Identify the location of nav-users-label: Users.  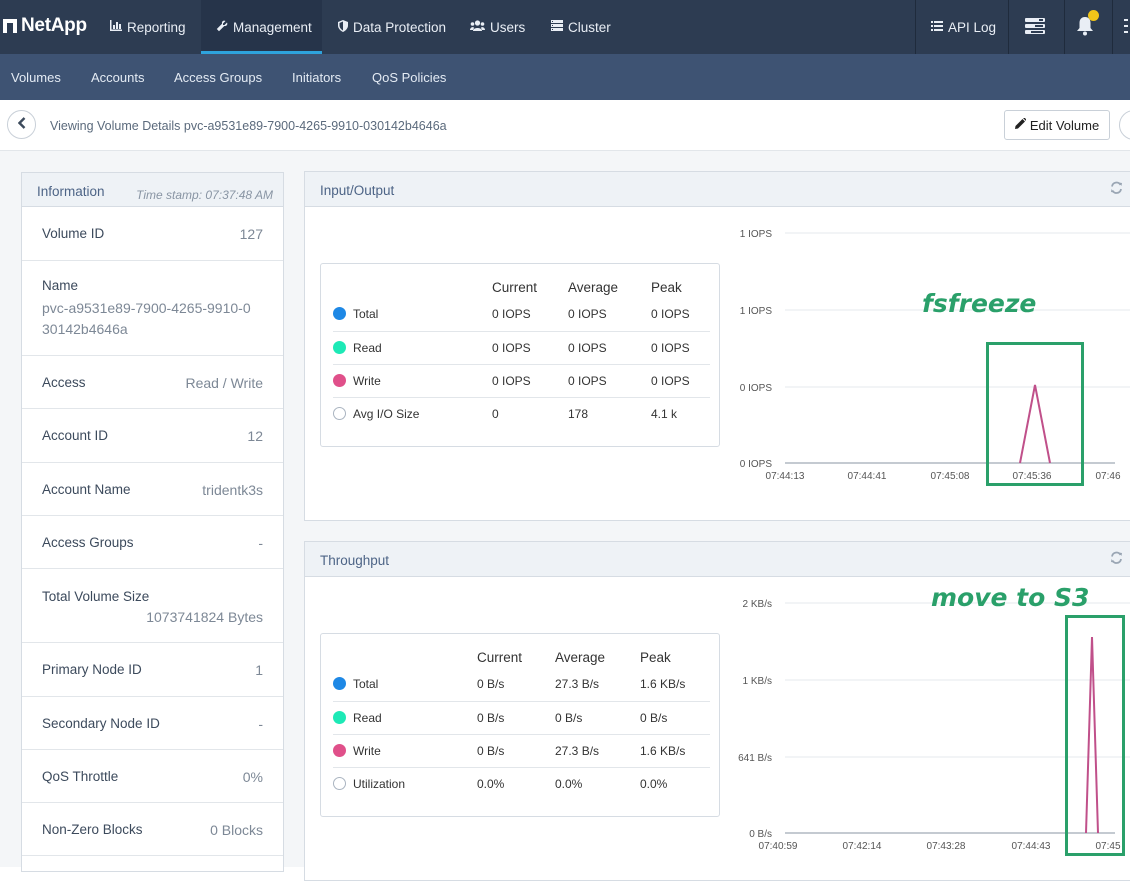
(508, 27).